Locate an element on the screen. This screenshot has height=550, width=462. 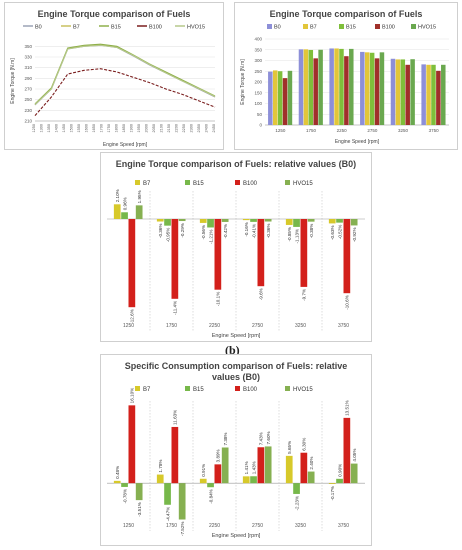
data-label: 4.05% is located at coordinates (354, 455).